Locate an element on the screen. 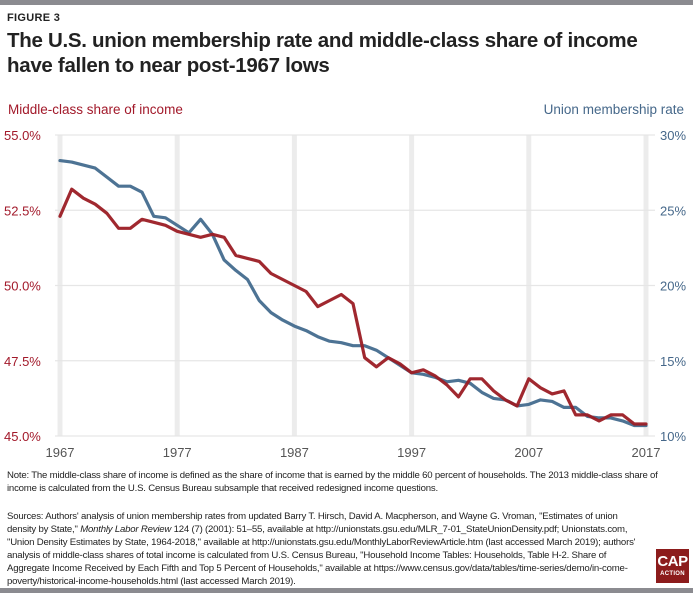 The width and height of the screenshot is (693, 593). right-tick-label: 30% is located at coordinates (673, 135).